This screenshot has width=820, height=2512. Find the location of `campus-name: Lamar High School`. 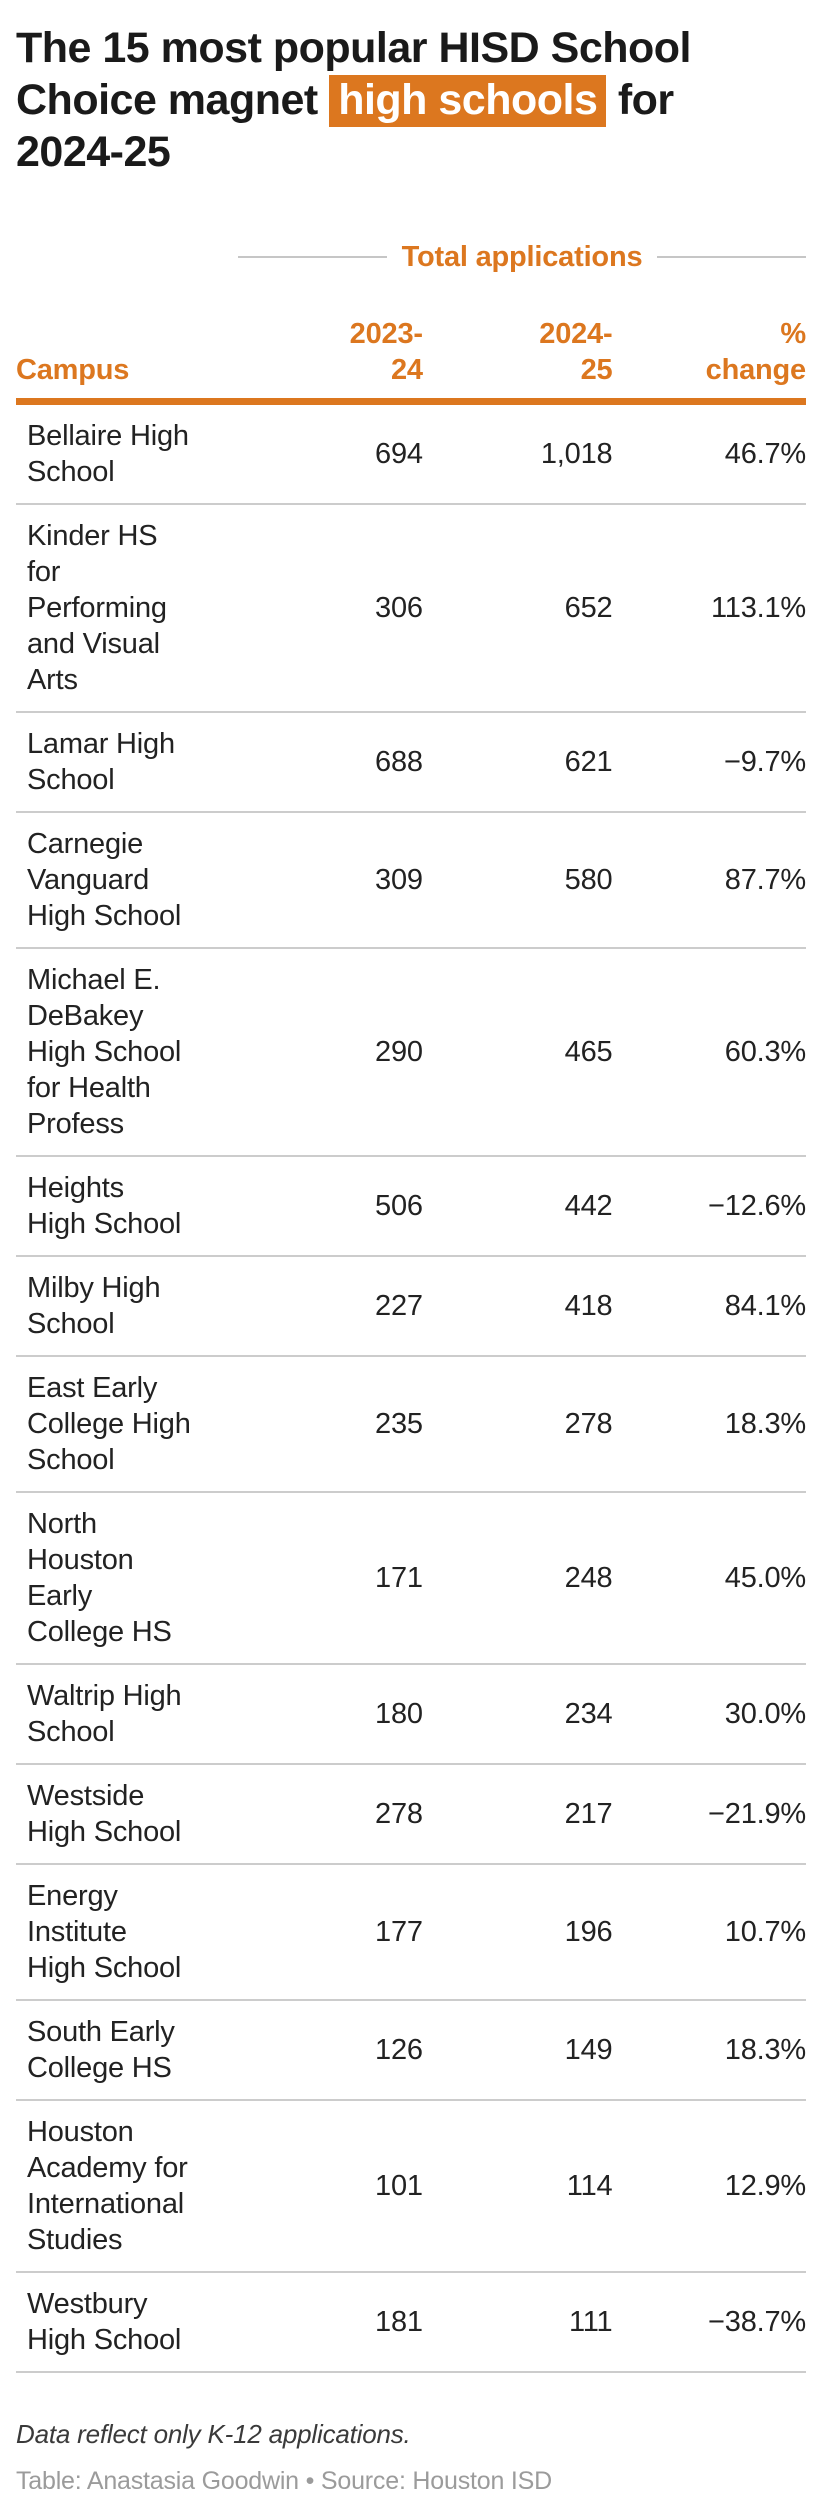

campus-name: Lamar High School is located at coordinates (101, 762).